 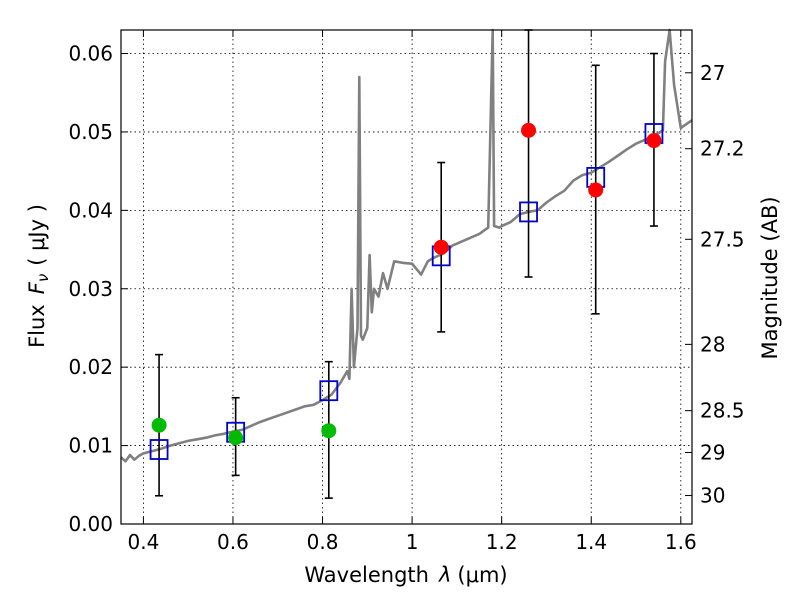 What do you see at coordinates (143, 542) in the screenshot?
I see `x-tick-label: 0.4` at bounding box center [143, 542].